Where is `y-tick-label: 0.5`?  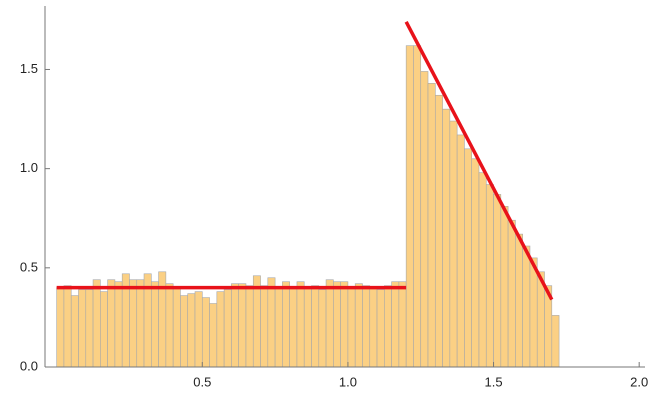 y-tick-label: 0.5 is located at coordinates (29, 266).